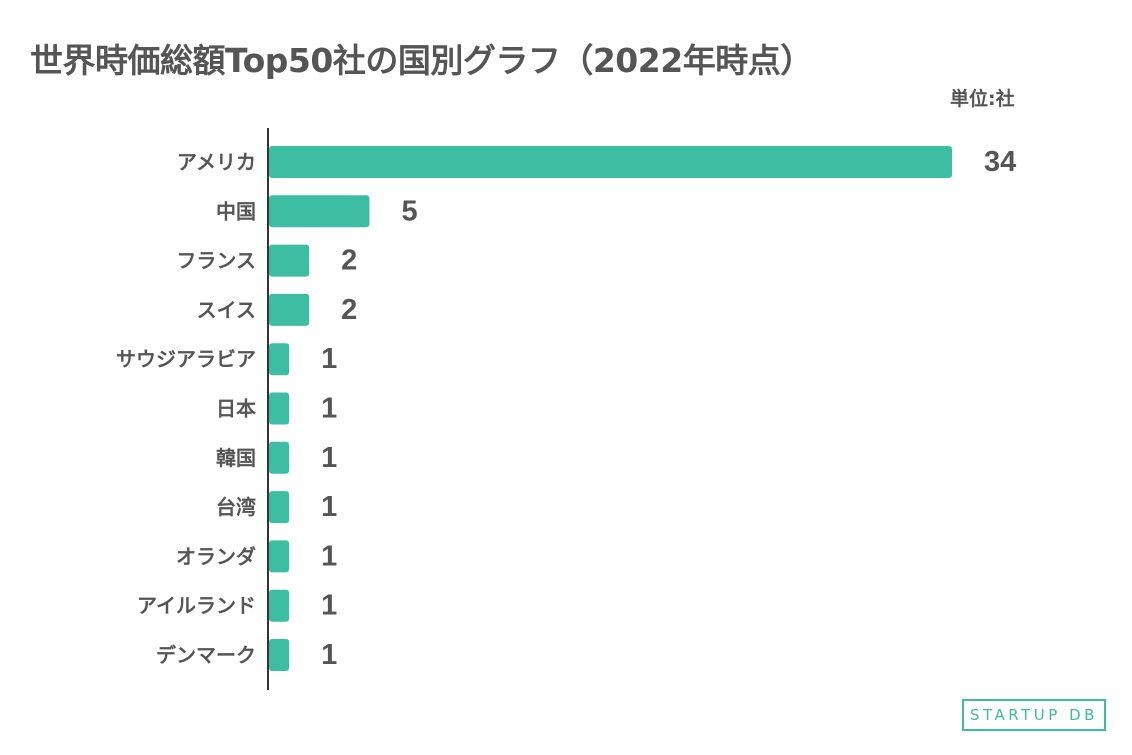 The image size is (1132, 755). What do you see at coordinates (349, 261) in the screenshot?
I see `value-label-2: 2` at bounding box center [349, 261].